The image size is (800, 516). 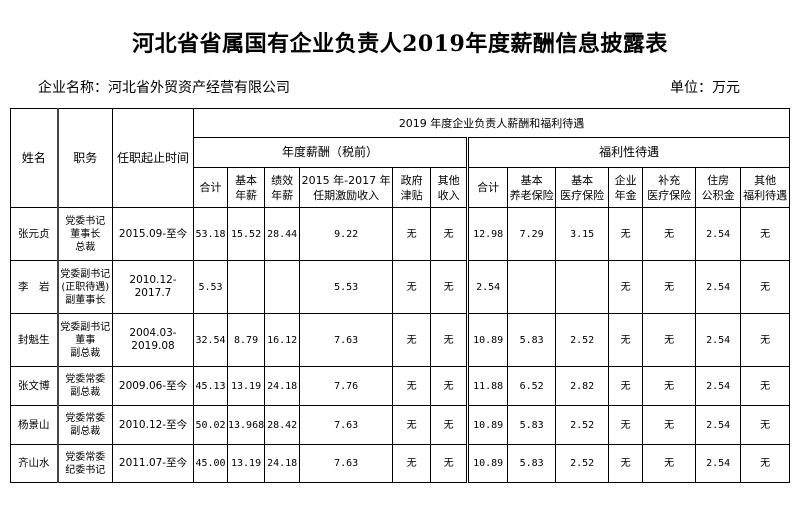 I want to click on cell-s-base: 13.19, so click(x=246, y=463).